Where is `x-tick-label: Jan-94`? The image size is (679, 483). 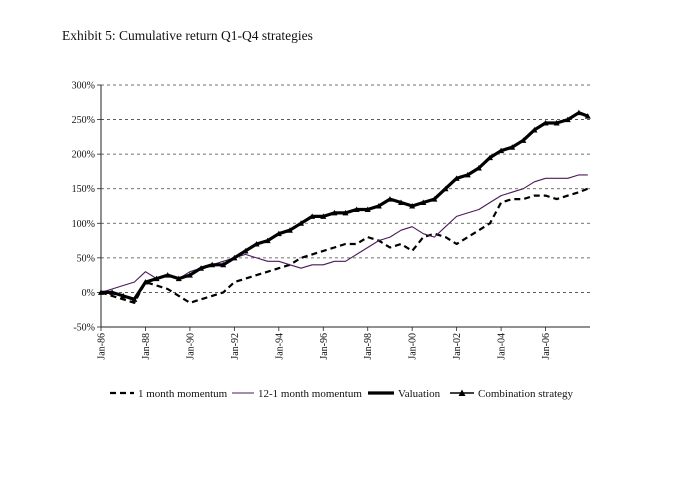
x-tick-label: Jan-94 is located at coordinates (279, 346).